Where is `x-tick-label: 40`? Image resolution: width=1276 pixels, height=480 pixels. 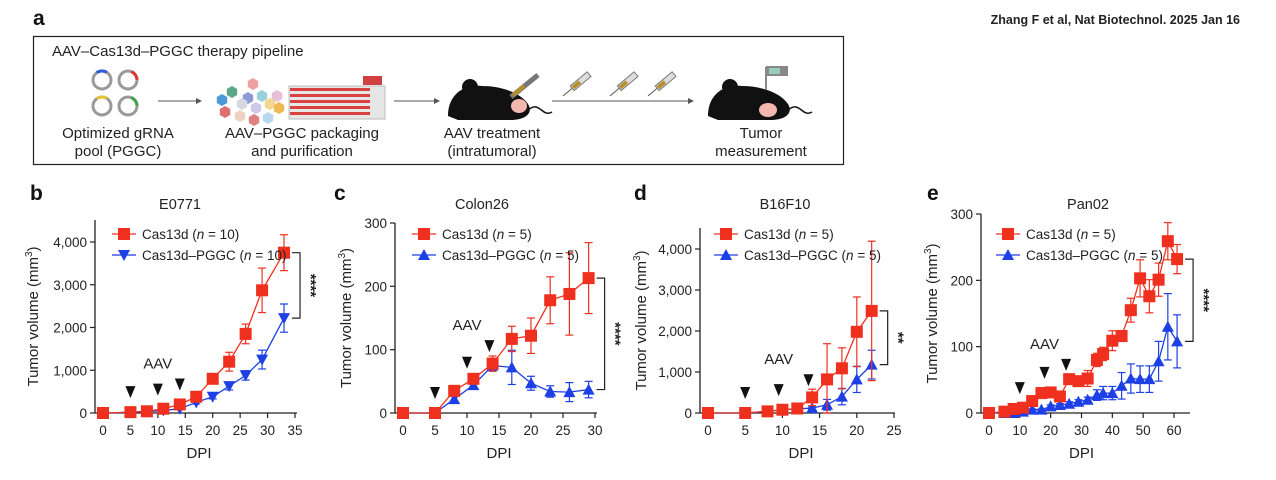 x-tick-label: 40 is located at coordinates (1112, 430).